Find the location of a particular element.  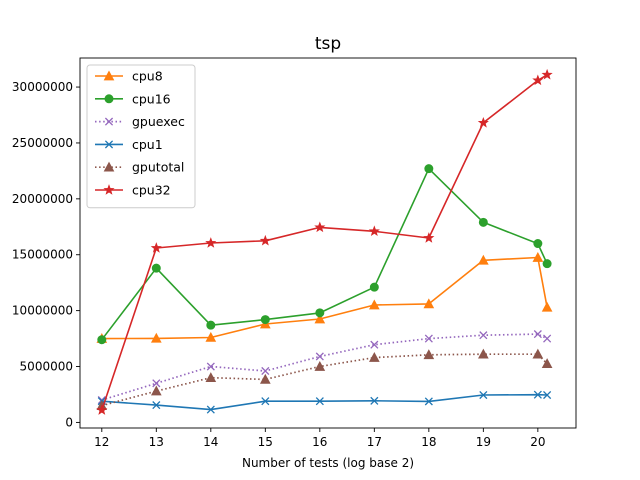

legend-label-cpu8: cpu8 is located at coordinates (147, 76).